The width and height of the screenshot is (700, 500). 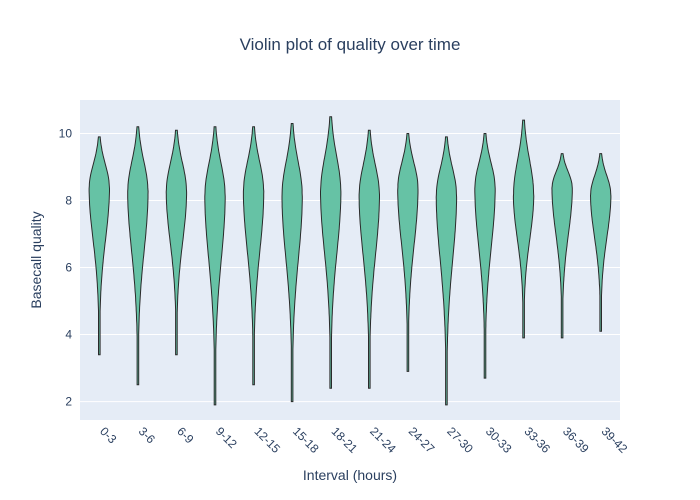 What do you see at coordinates (615, 440) in the screenshot?
I see `x-tick-label: 39-42` at bounding box center [615, 440].